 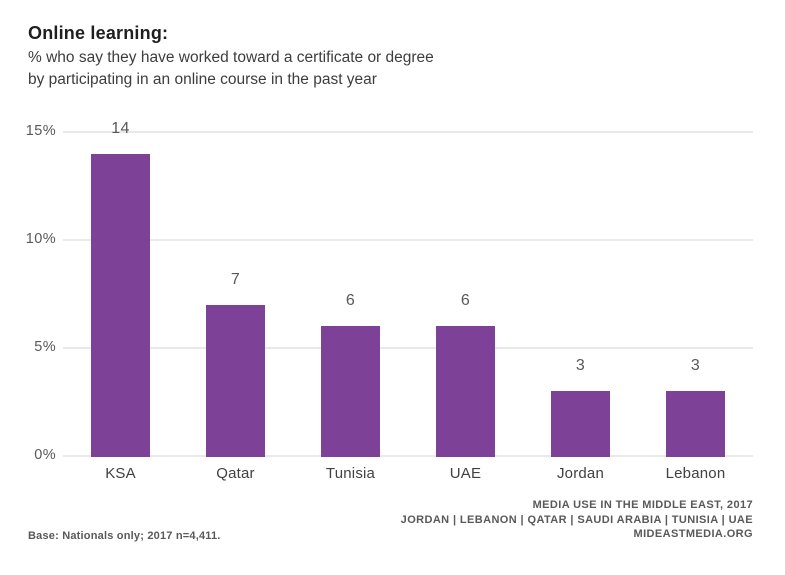 I want to click on value-label-tunisia: 6, so click(x=350, y=301).